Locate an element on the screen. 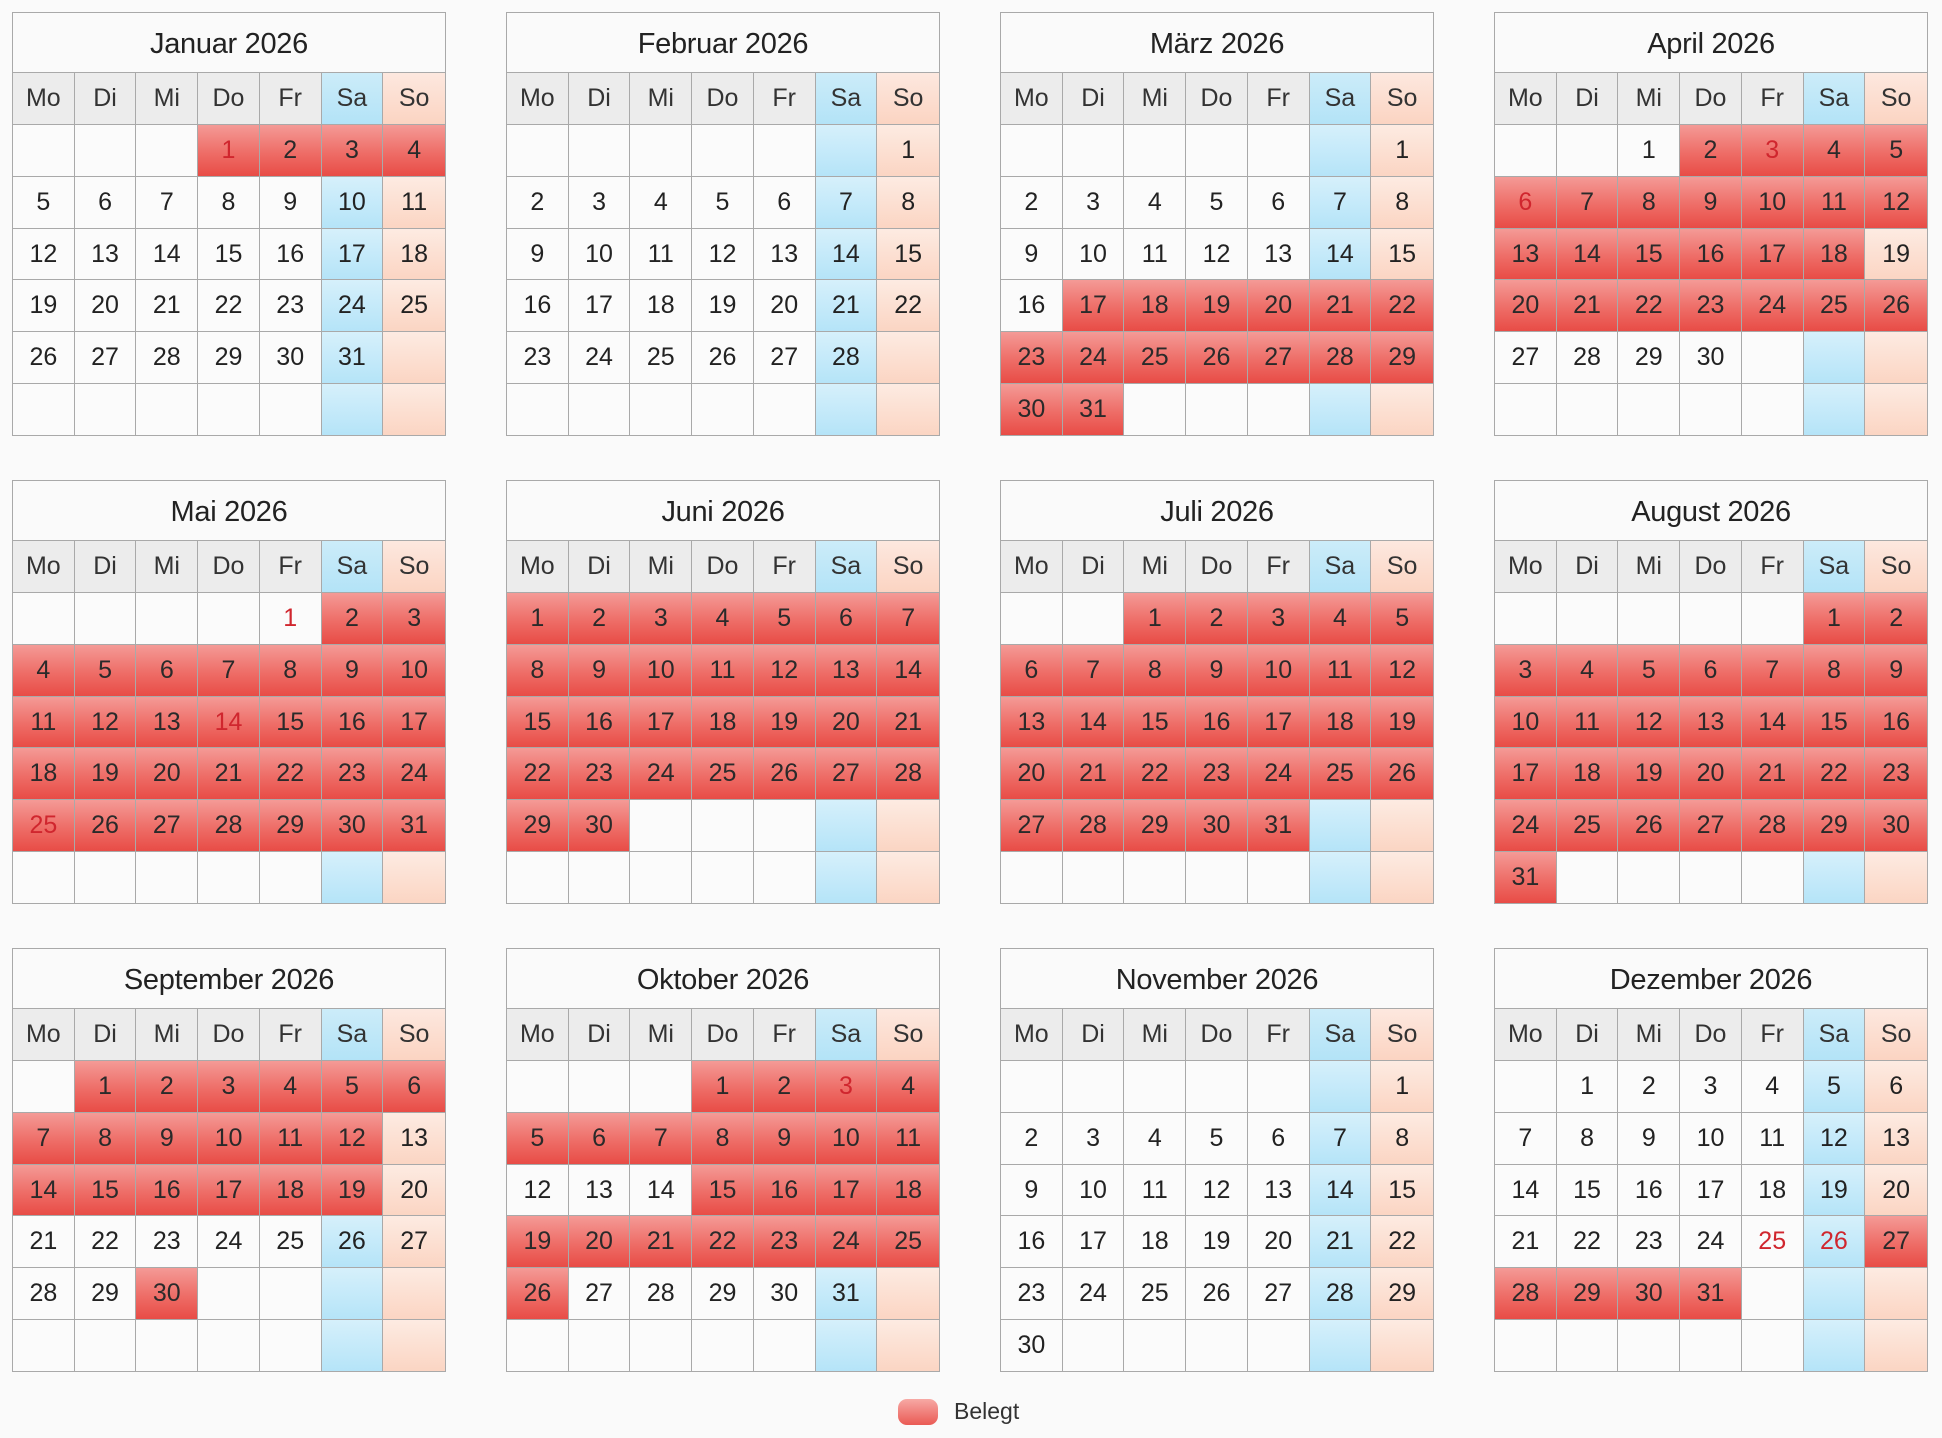 The image size is (1942, 1438). day-cell: 1 is located at coordinates (1402, 1086).